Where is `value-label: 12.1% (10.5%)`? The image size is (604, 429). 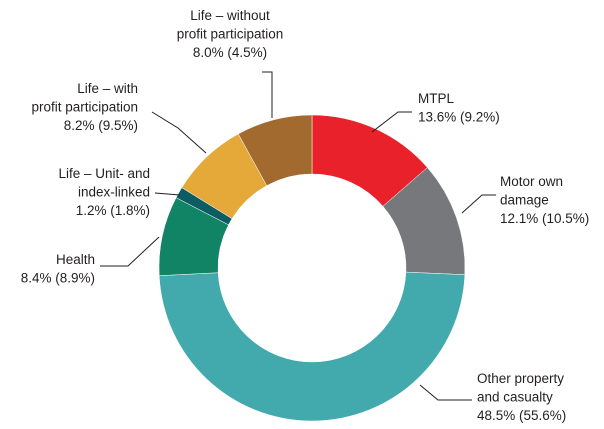 value-label: 12.1% (10.5%) is located at coordinates (544, 218).